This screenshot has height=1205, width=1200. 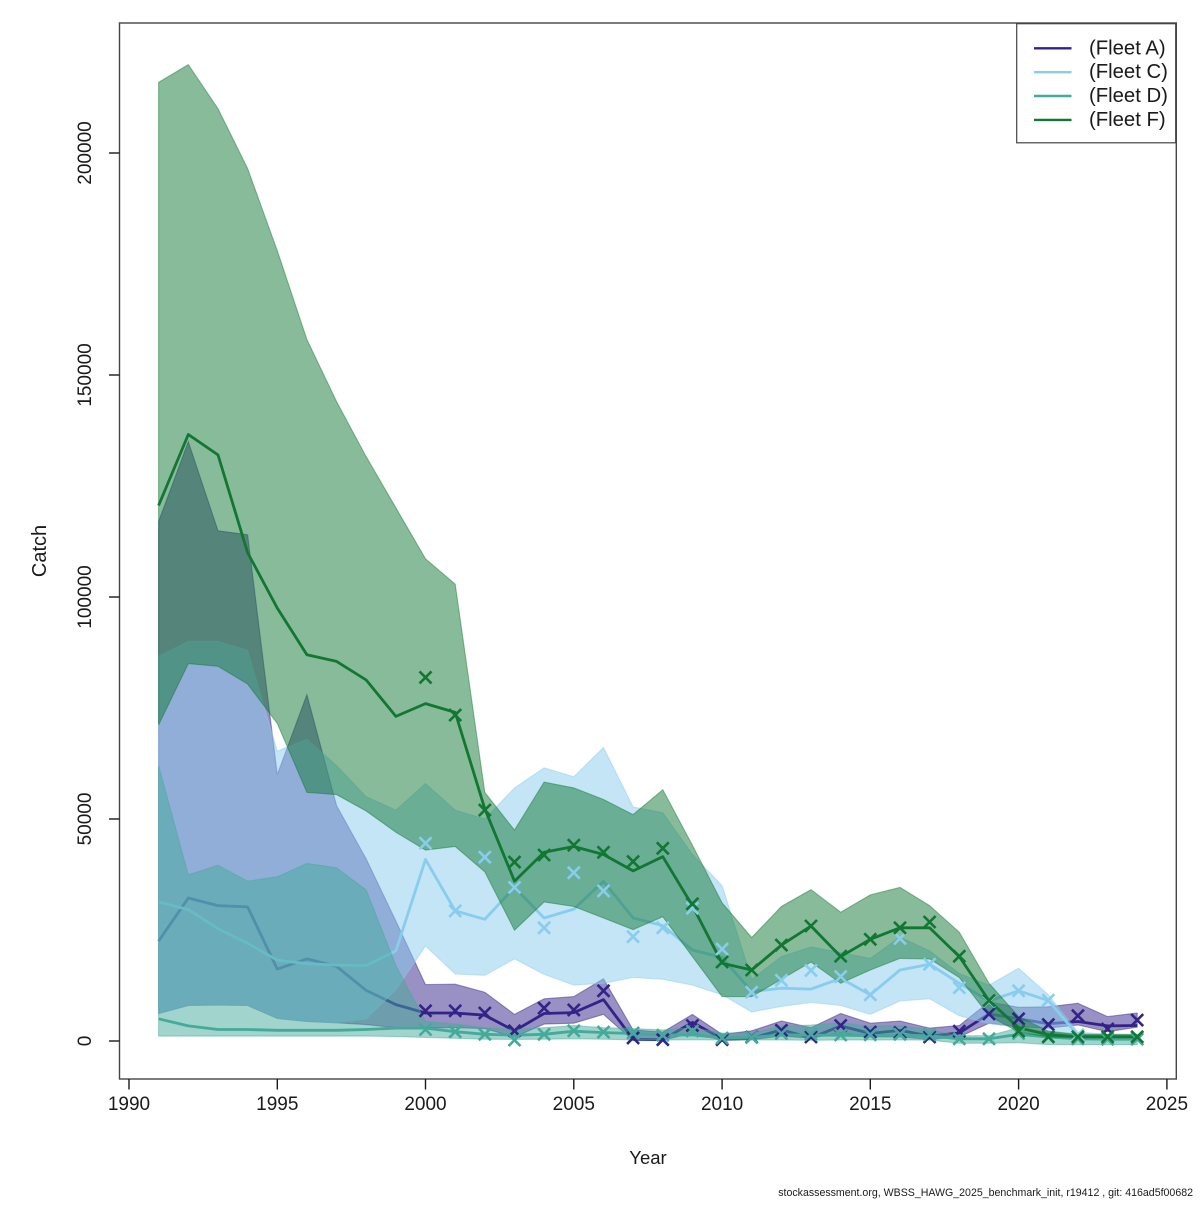 What do you see at coordinates (1128, 96) in the screenshot?
I see `svg-text: (Fleet D)` at bounding box center [1128, 96].